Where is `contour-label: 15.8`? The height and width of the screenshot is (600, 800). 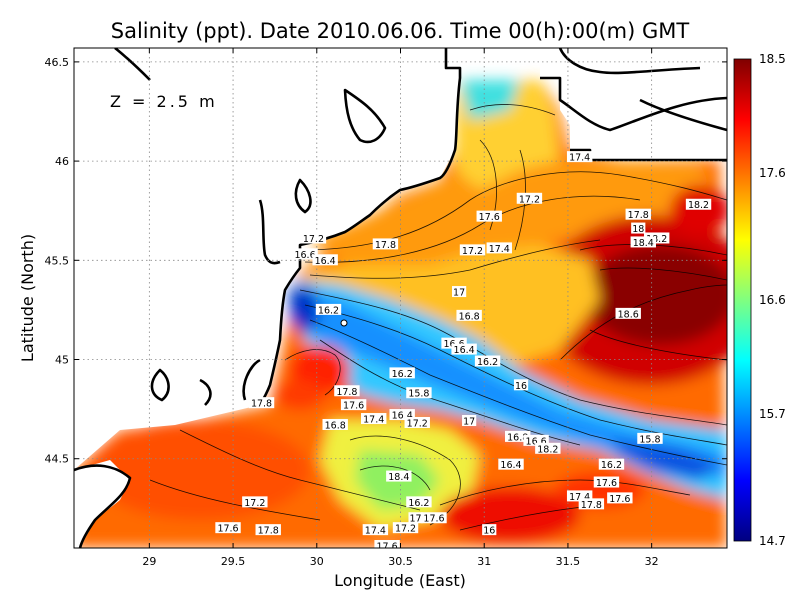 contour-label: 15.8 is located at coordinates (419, 393).